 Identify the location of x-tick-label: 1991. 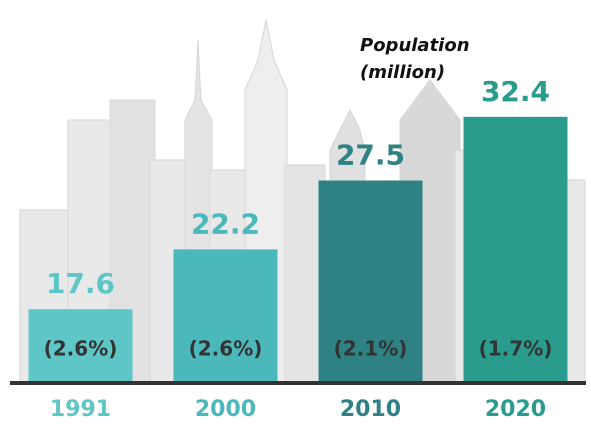
(80, 409).